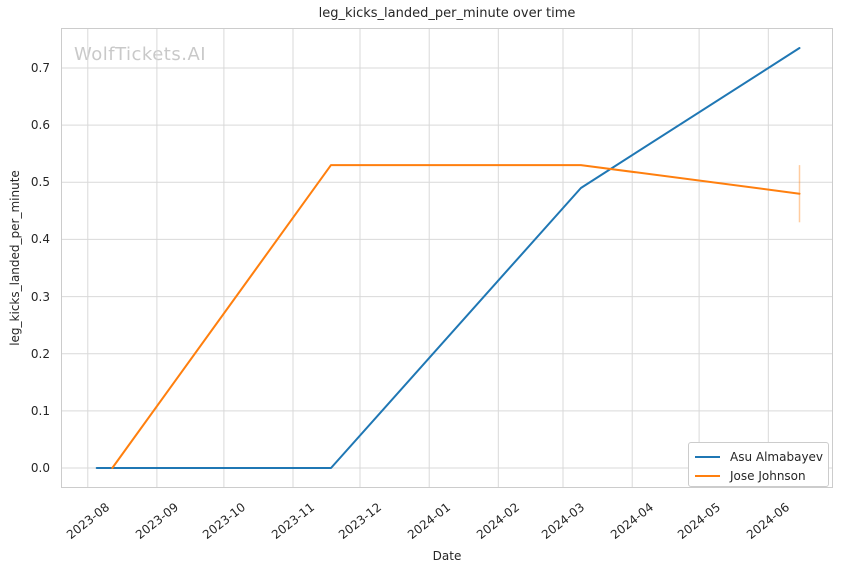 This screenshot has width=844, height=575. I want to click on x-axis-label: Date, so click(447, 556).